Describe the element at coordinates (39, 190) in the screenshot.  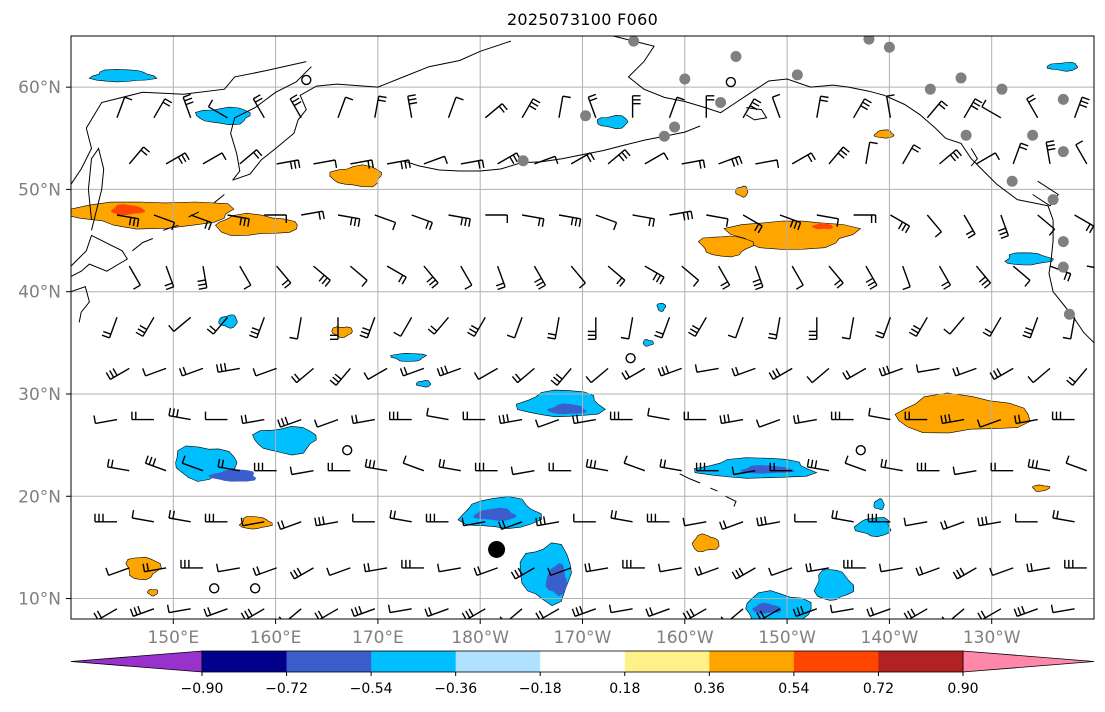
I see `lat-tick-label: 50°N` at that location.